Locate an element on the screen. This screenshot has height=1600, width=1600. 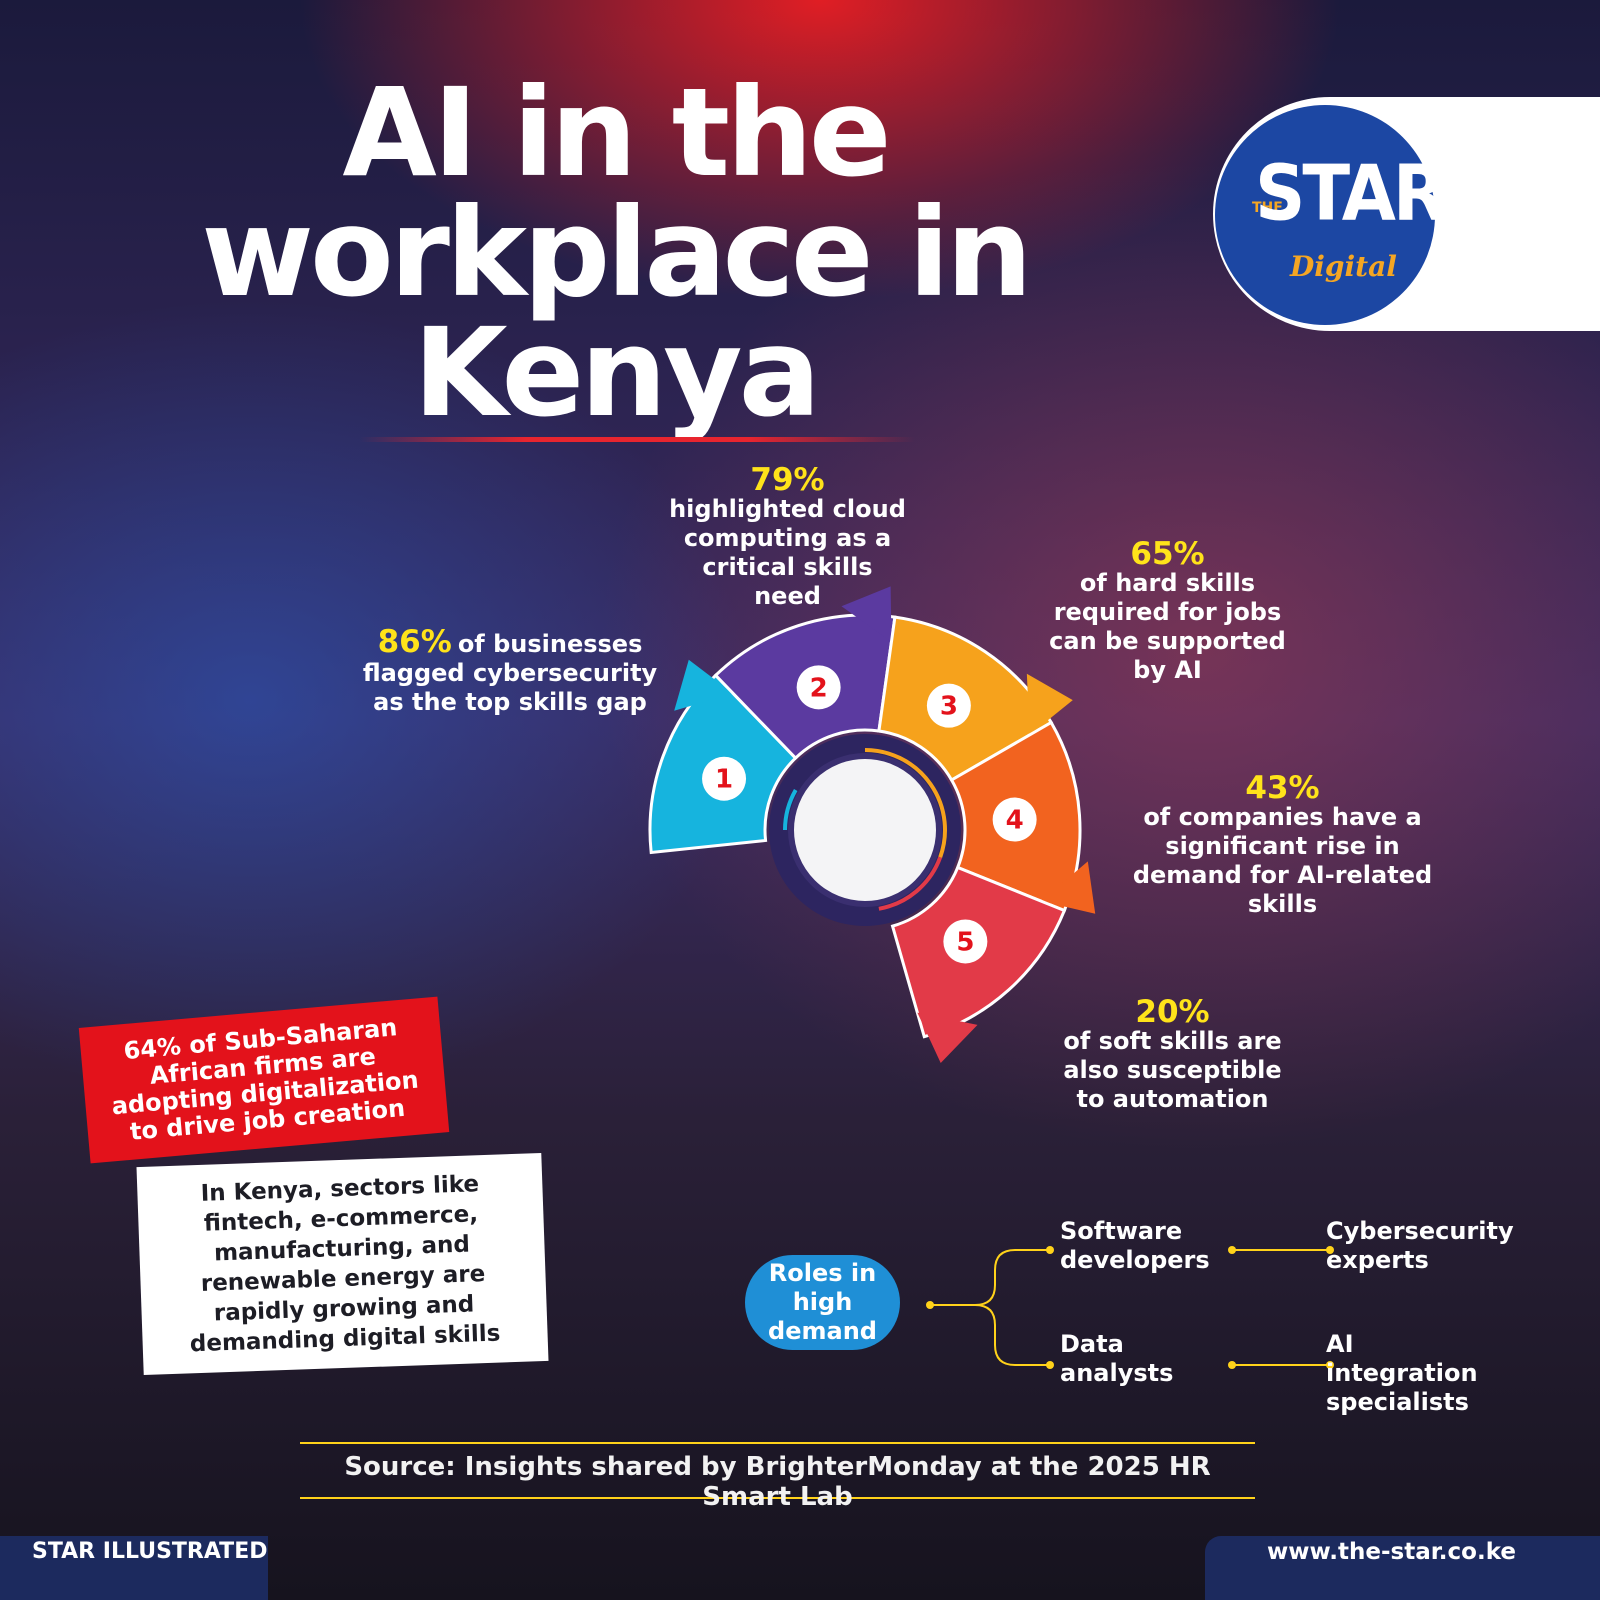
segment-number: 1 is located at coordinates (724, 780).